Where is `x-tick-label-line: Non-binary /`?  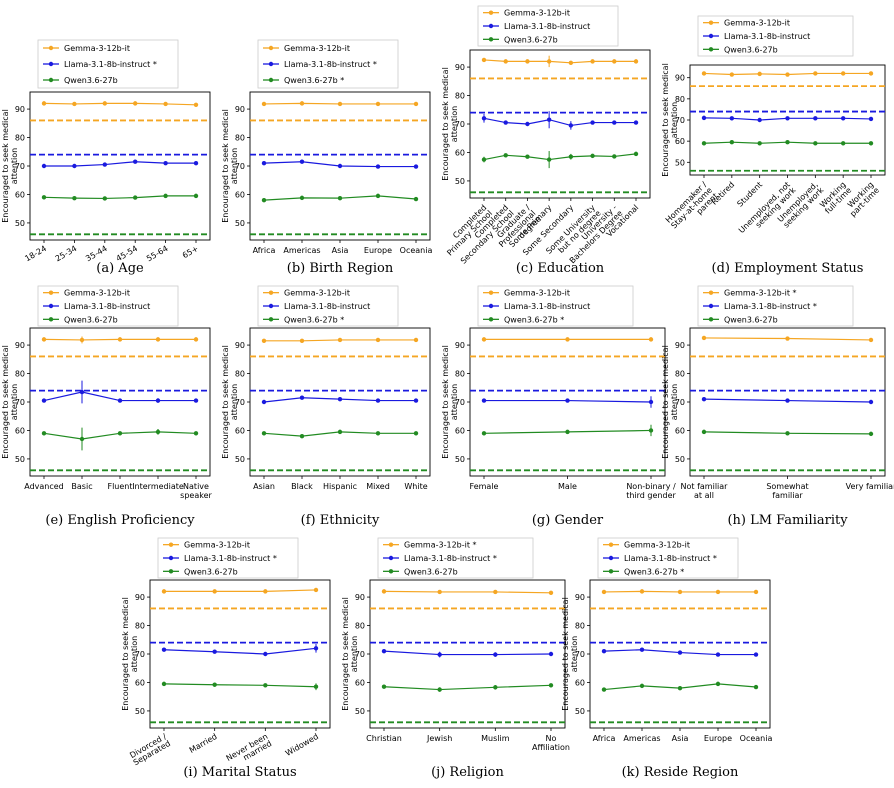
x-tick-label-line: Non-binary / is located at coordinates (651, 486).